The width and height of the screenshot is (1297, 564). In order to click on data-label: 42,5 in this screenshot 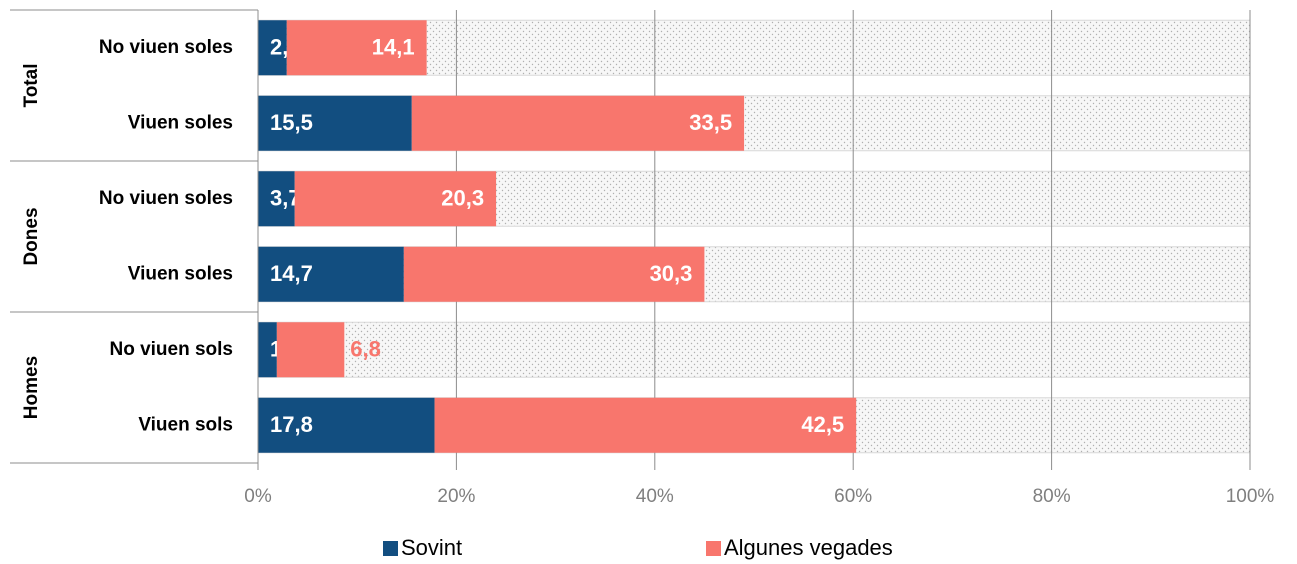, I will do `click(822, 424)`.